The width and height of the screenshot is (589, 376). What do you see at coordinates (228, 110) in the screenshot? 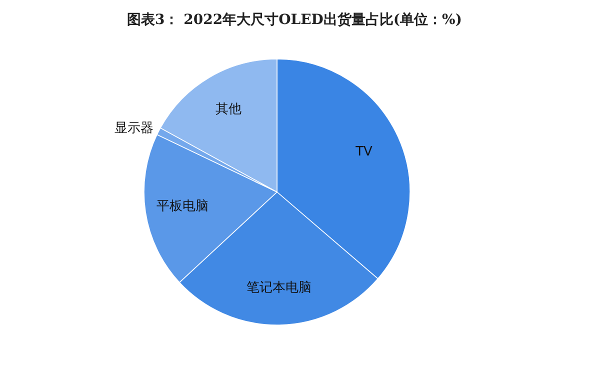
I see `slice-label: 其他` at bounding box center [228, 110].